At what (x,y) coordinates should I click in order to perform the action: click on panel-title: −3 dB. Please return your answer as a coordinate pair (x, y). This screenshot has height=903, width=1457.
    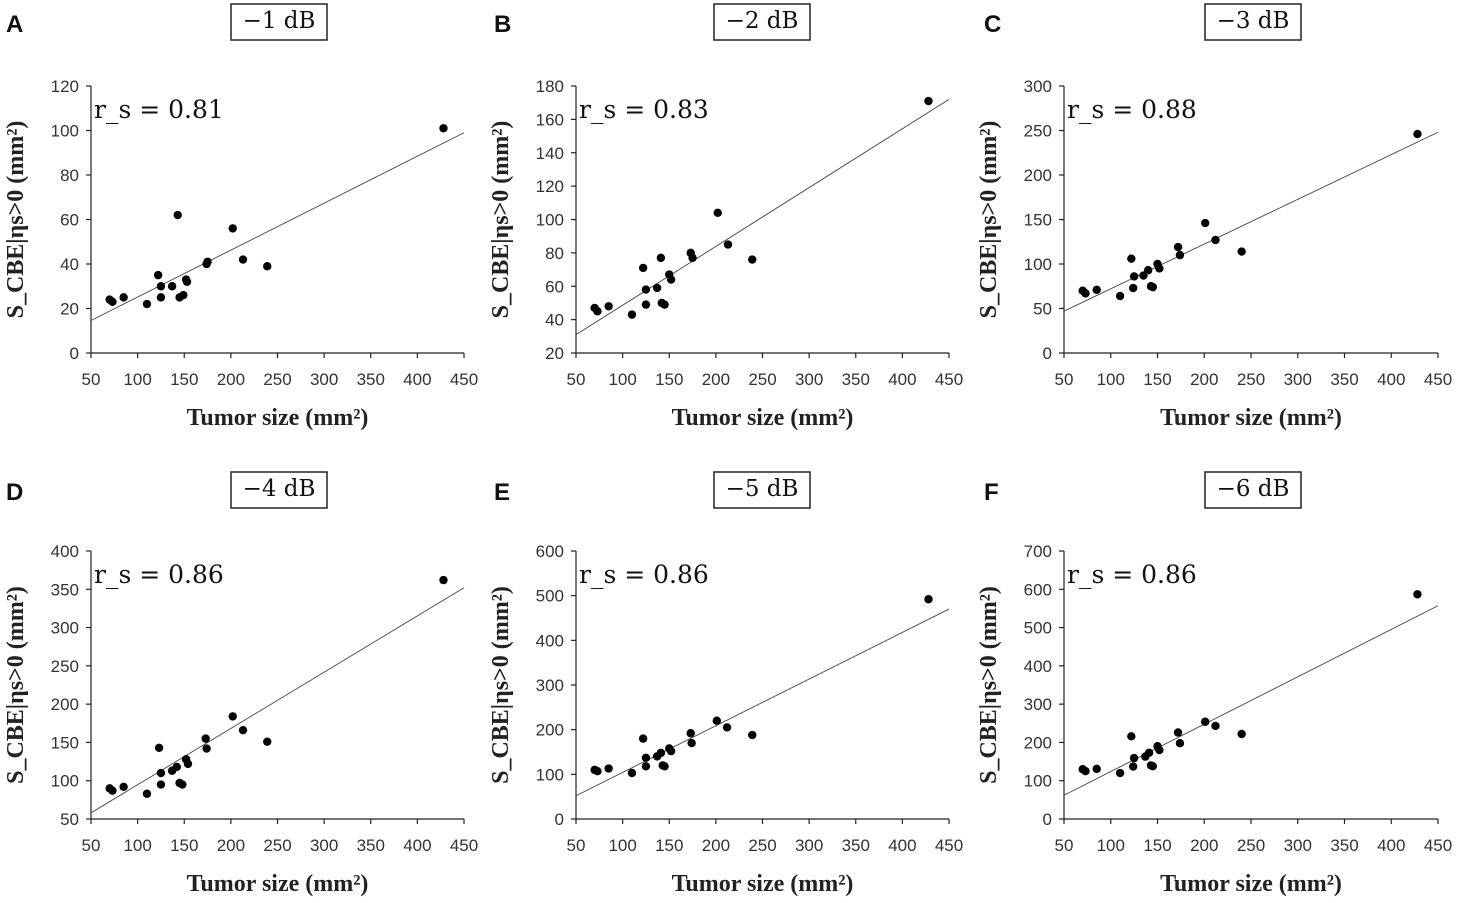
    Looking at the image, I should click on (1253, 21).